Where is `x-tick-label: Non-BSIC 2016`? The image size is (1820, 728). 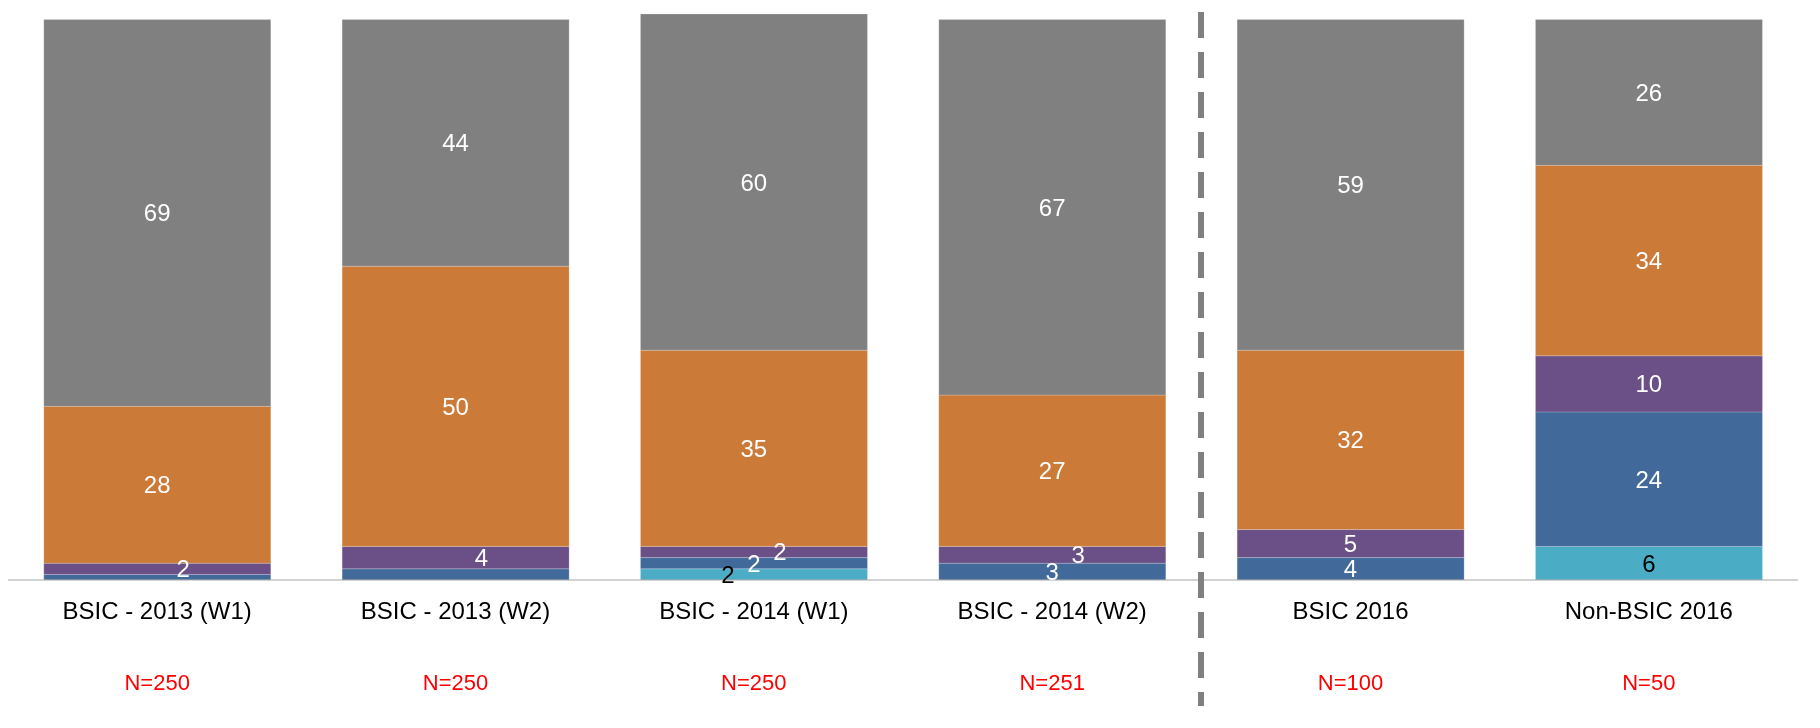 x-tick-label: Non-BSIC 2016 is located at coordinates (1648, 611).